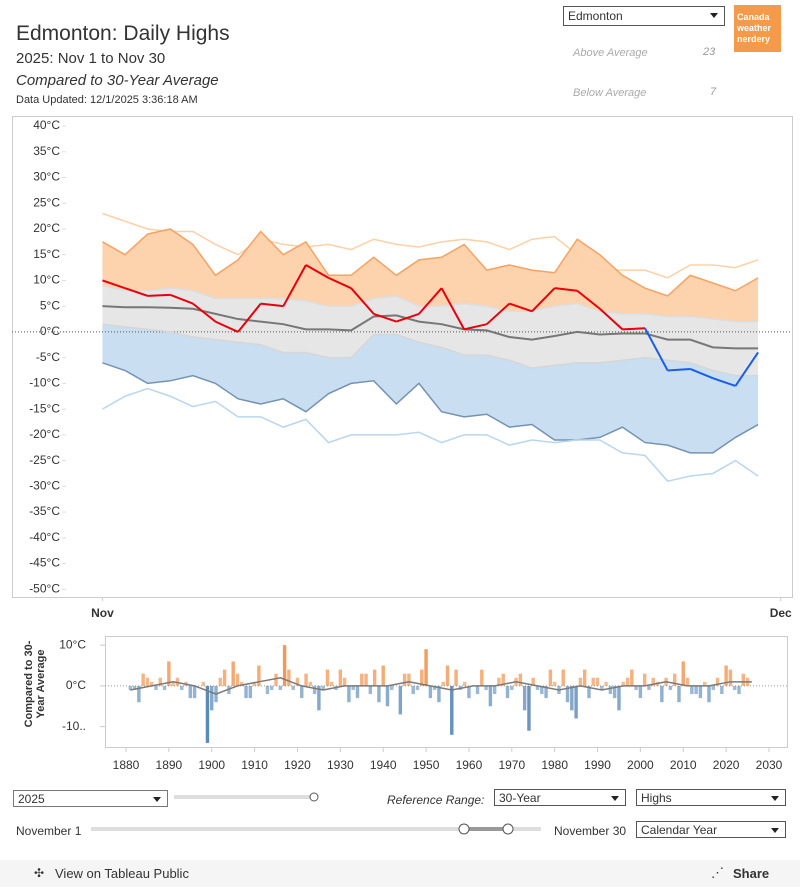  I want to click on y-tick-label: 5°C, so click(50, 305).